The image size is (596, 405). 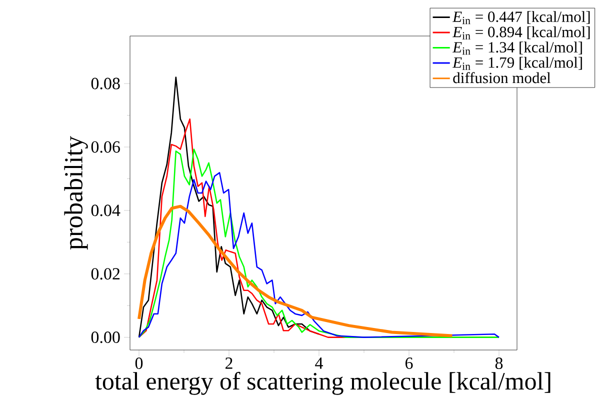 What do you see at coordinates (521, 33) in the screenshot?
I see `legend-label: E$_{in}$ = 0.894 [kcal/mol]` at bounding box center [521, 33].